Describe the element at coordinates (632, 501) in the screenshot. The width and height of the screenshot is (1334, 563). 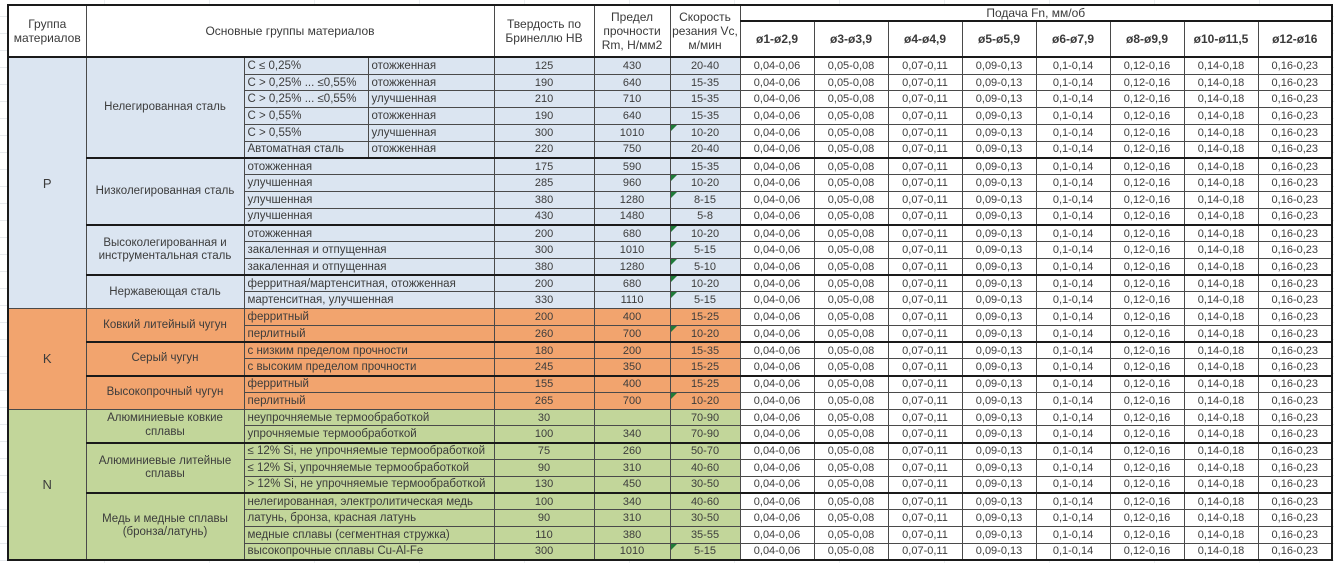
I see `rm-cell: 340` at that location.